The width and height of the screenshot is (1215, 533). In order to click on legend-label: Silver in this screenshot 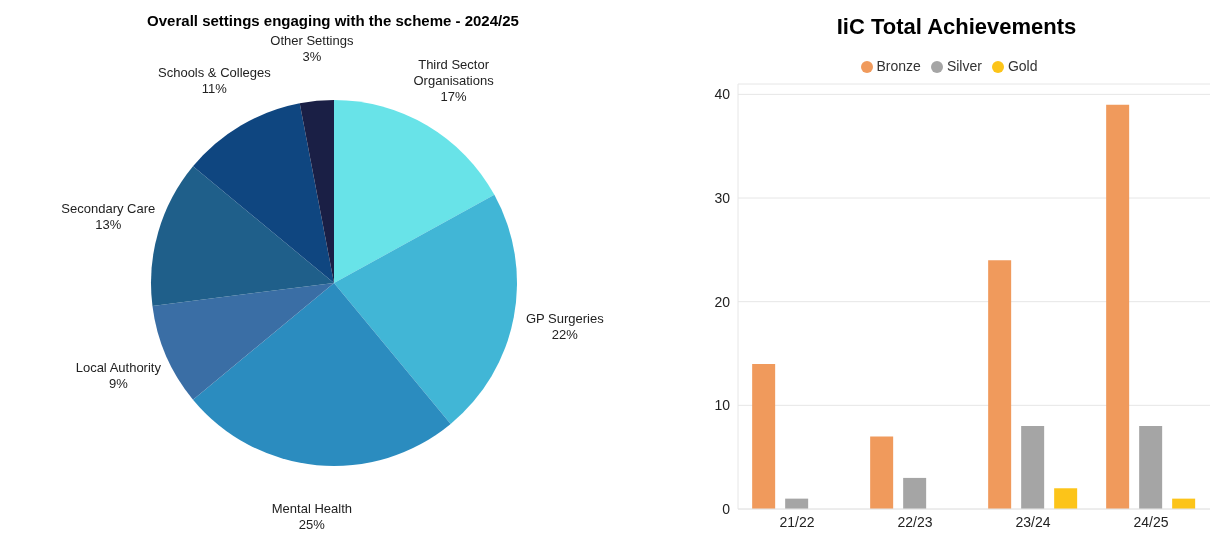, I will do `click(964, 66)`.